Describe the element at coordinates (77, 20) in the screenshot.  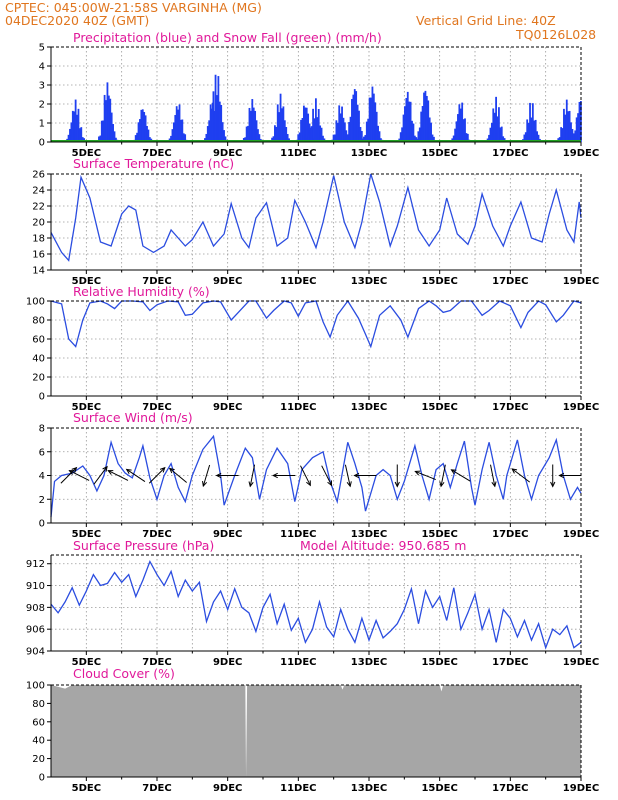
I see `header-date: 04DEC2020 40Z (GMT)` at that location.